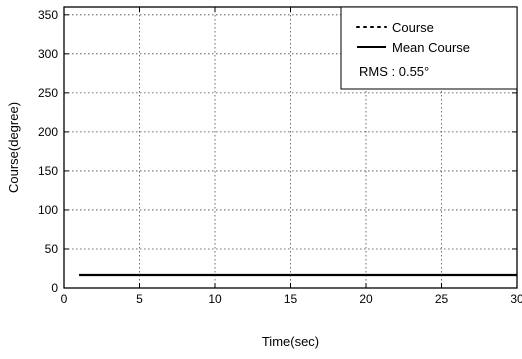 The width and height of the screenshot is (522, 359). I want to click on y-tick-label: 350, so click(48, 15).